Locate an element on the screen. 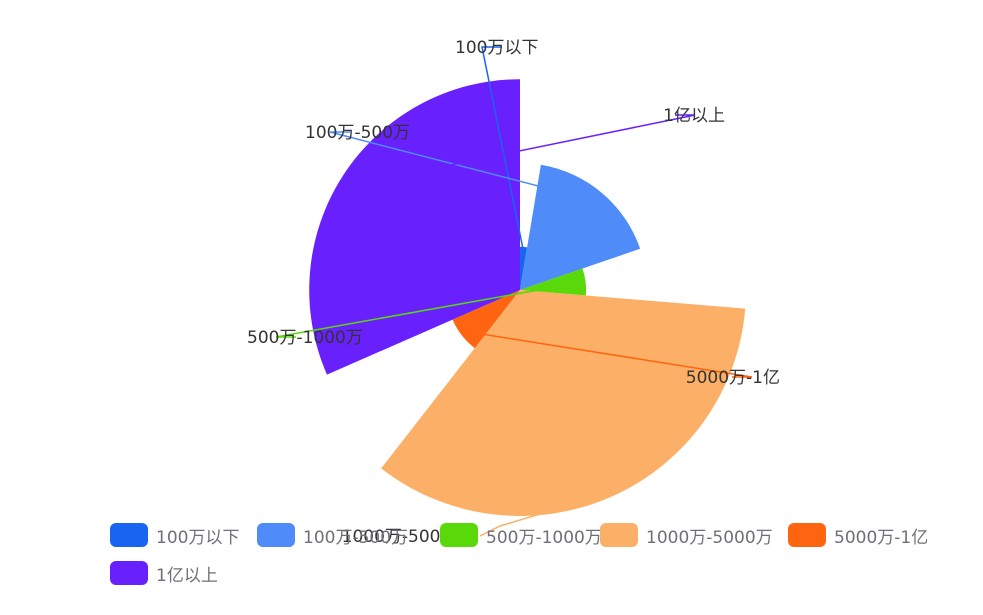  slice-label-bottom: 1000万-5000万 is located at coordinates (405, 537).